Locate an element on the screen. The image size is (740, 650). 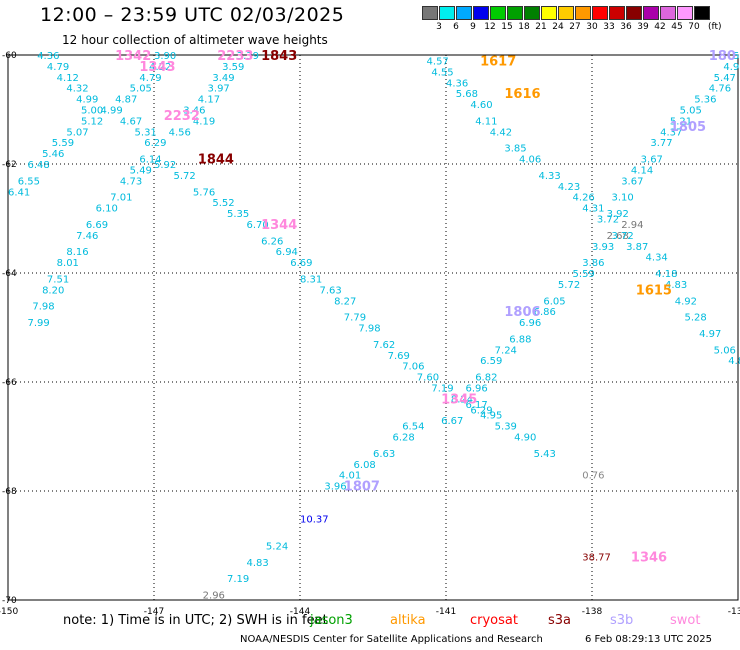
wave-height-value: 4.67 is located at coordinates (131, 121).